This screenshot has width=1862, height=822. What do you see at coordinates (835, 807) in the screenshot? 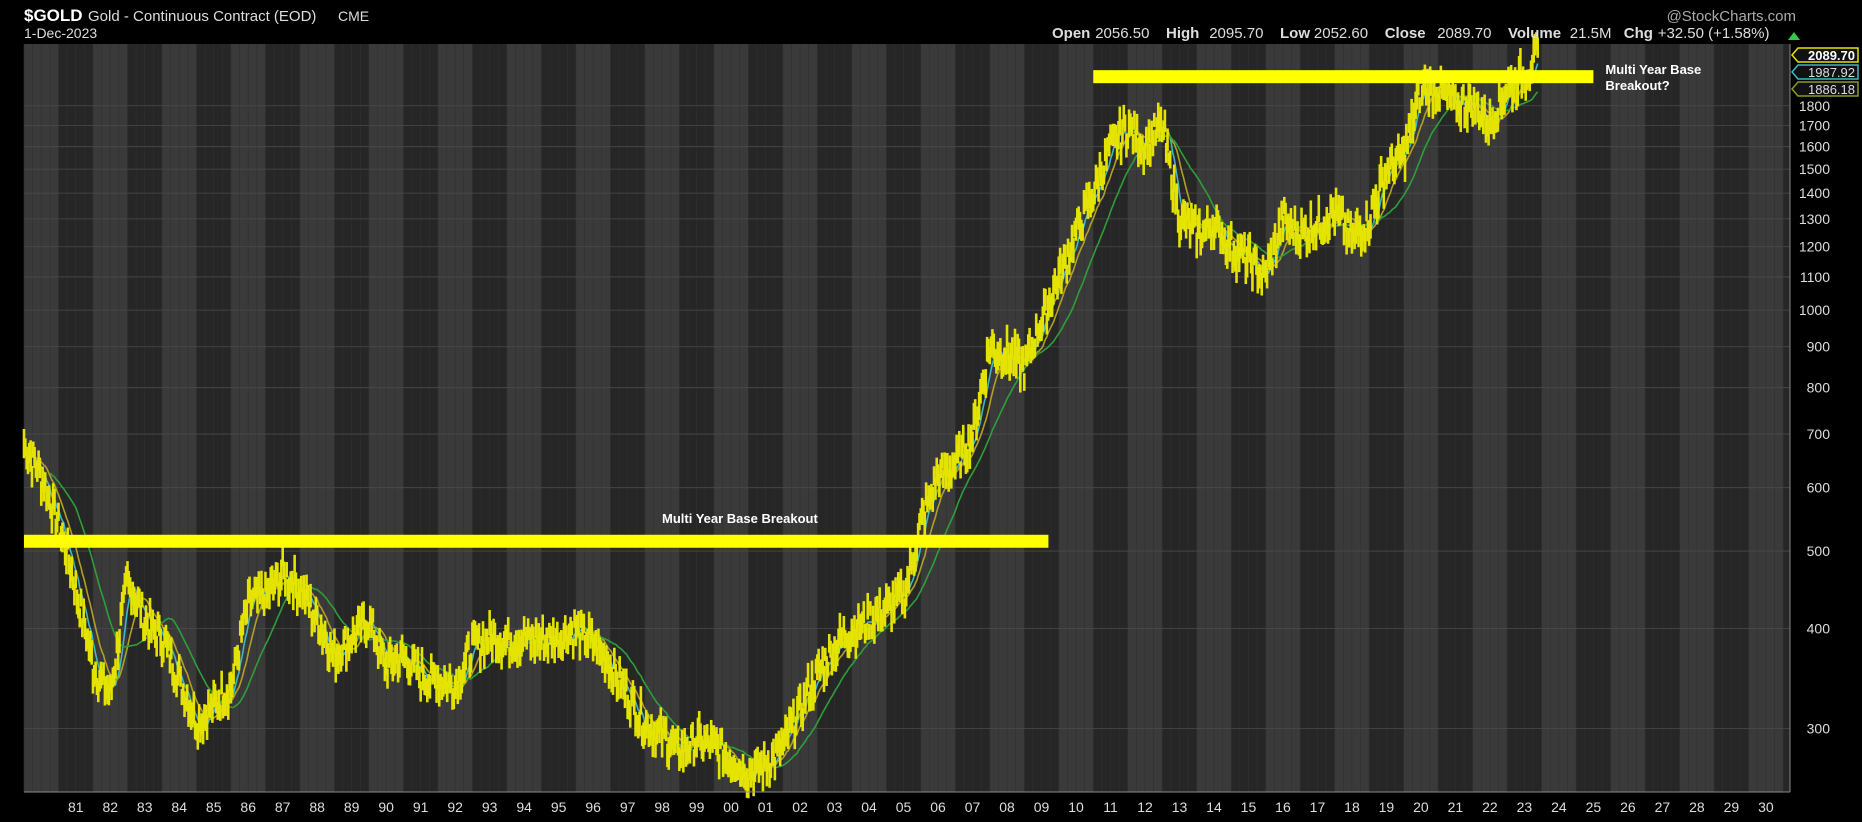
I see `year-tick-label: 03` at bounding box center [835, 807].